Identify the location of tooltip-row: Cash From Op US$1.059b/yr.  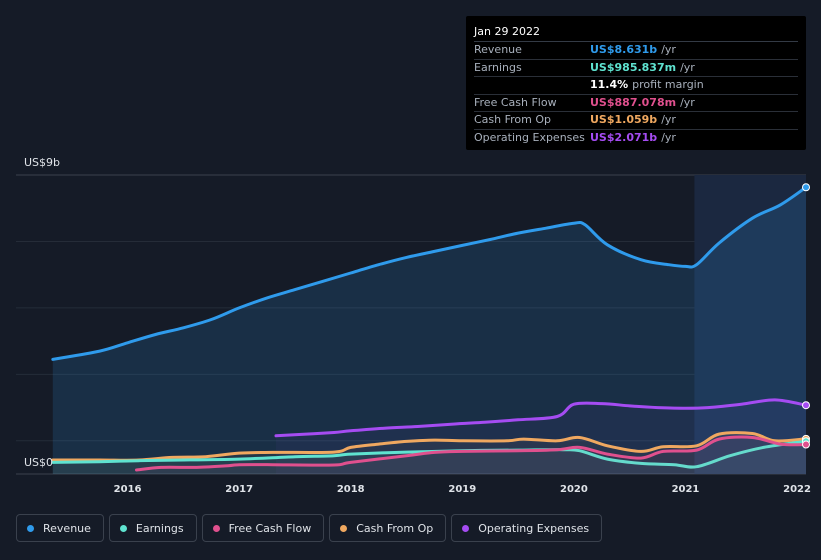
(636, 121).